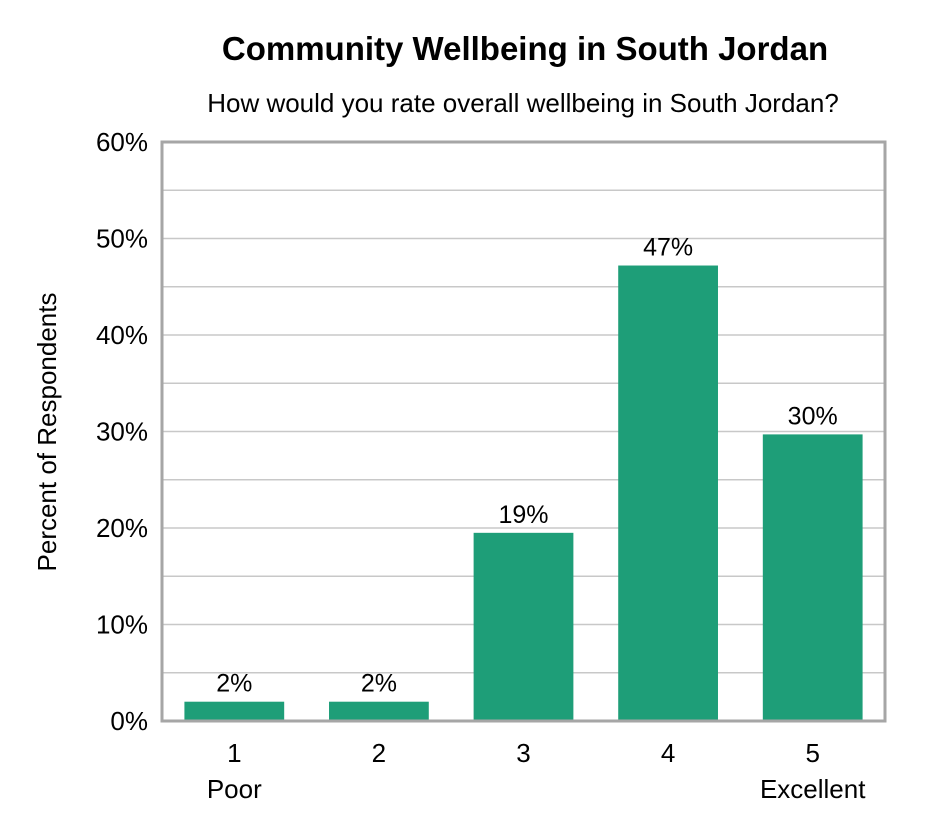  Describe the element at coordinates (812, 753) in the screenshot. I see `x-tick-label: 5` at that location.